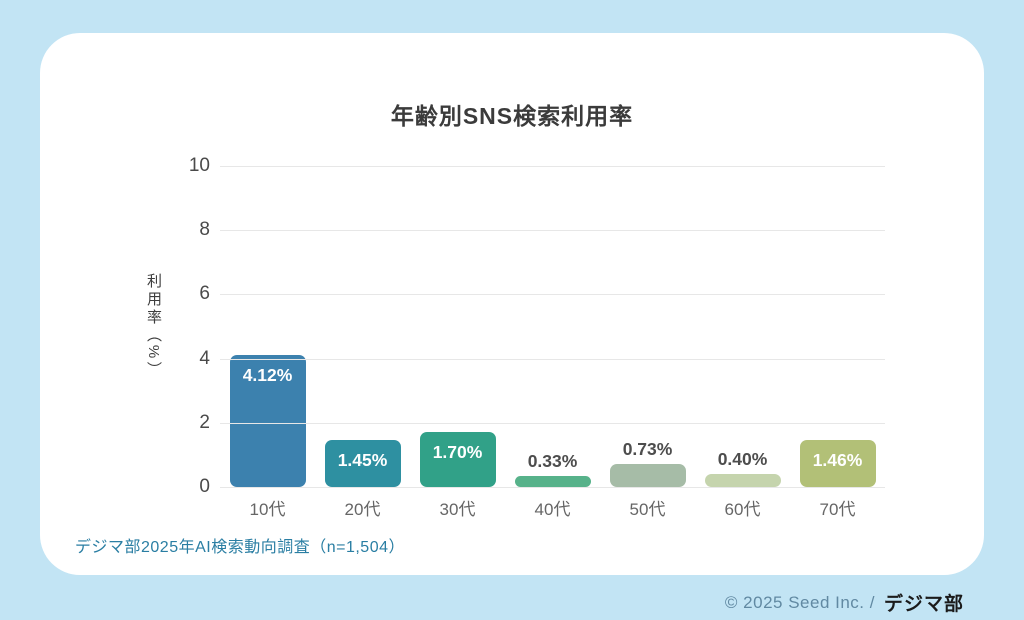 This screenshot has height=620, width=1024. What do you see at coordinates (647, 342) in the screenshot?
I see `bar-slot: 0.73% 50代` at bounding box center [647, 342].